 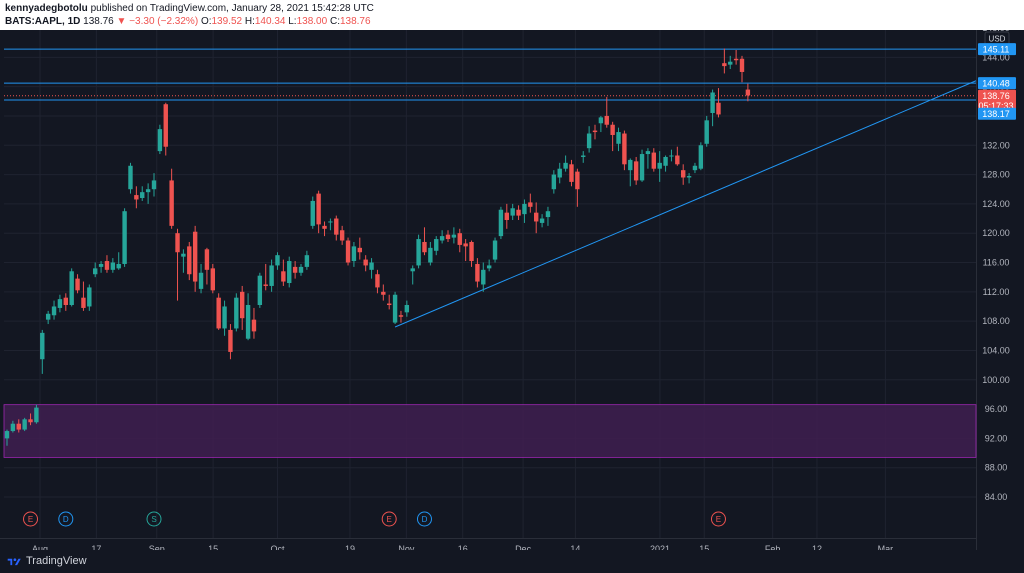 I want to click on tradingview-logo: TradingView, so click(x=46, y=561).